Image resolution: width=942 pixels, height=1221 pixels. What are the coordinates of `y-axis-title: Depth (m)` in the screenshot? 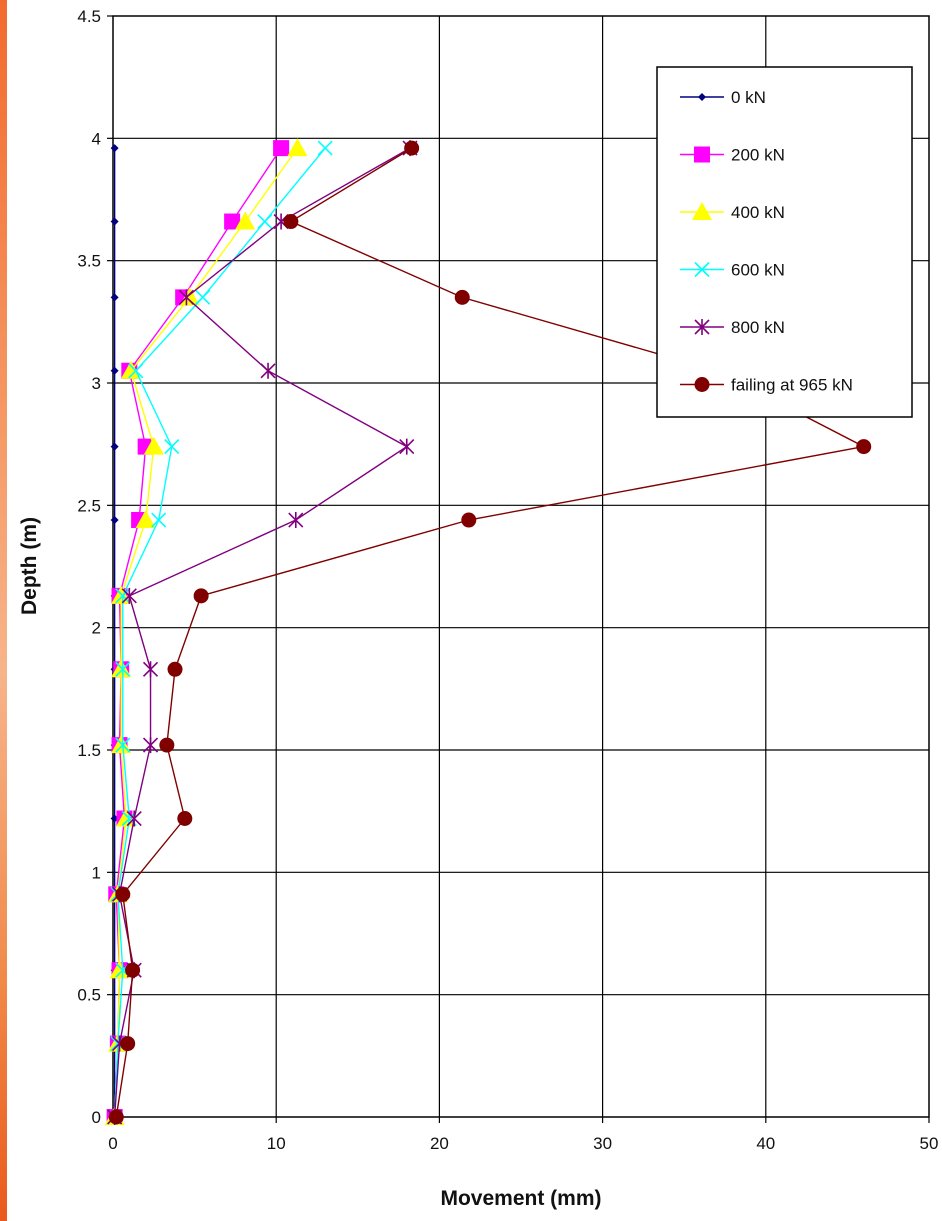 It's located at (29, 566).